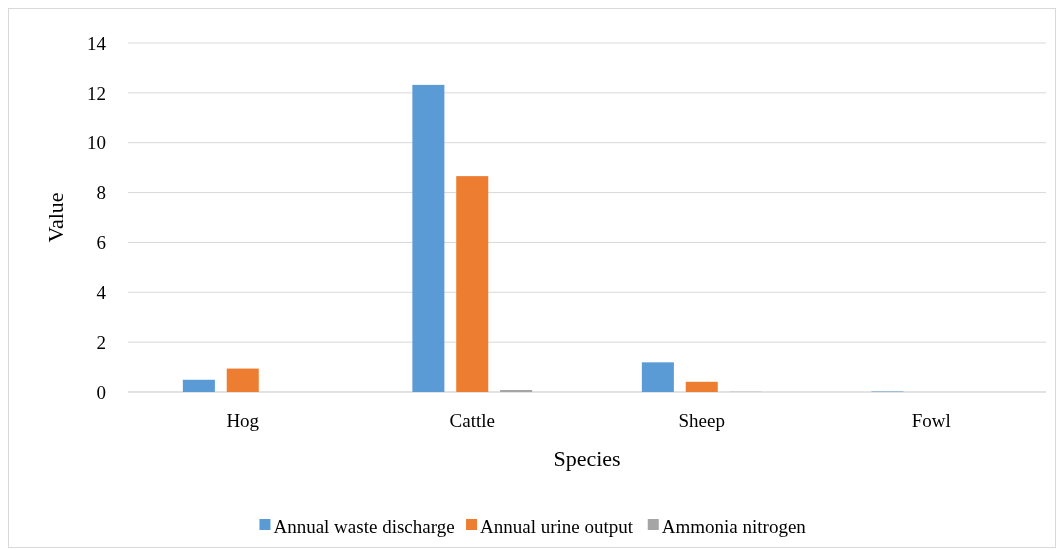 The height and width of the screenshot is (550, 1064). Describe the element at coordinates (55, 217) in the screenshot. I see `y-axis-title: Value` at that location.